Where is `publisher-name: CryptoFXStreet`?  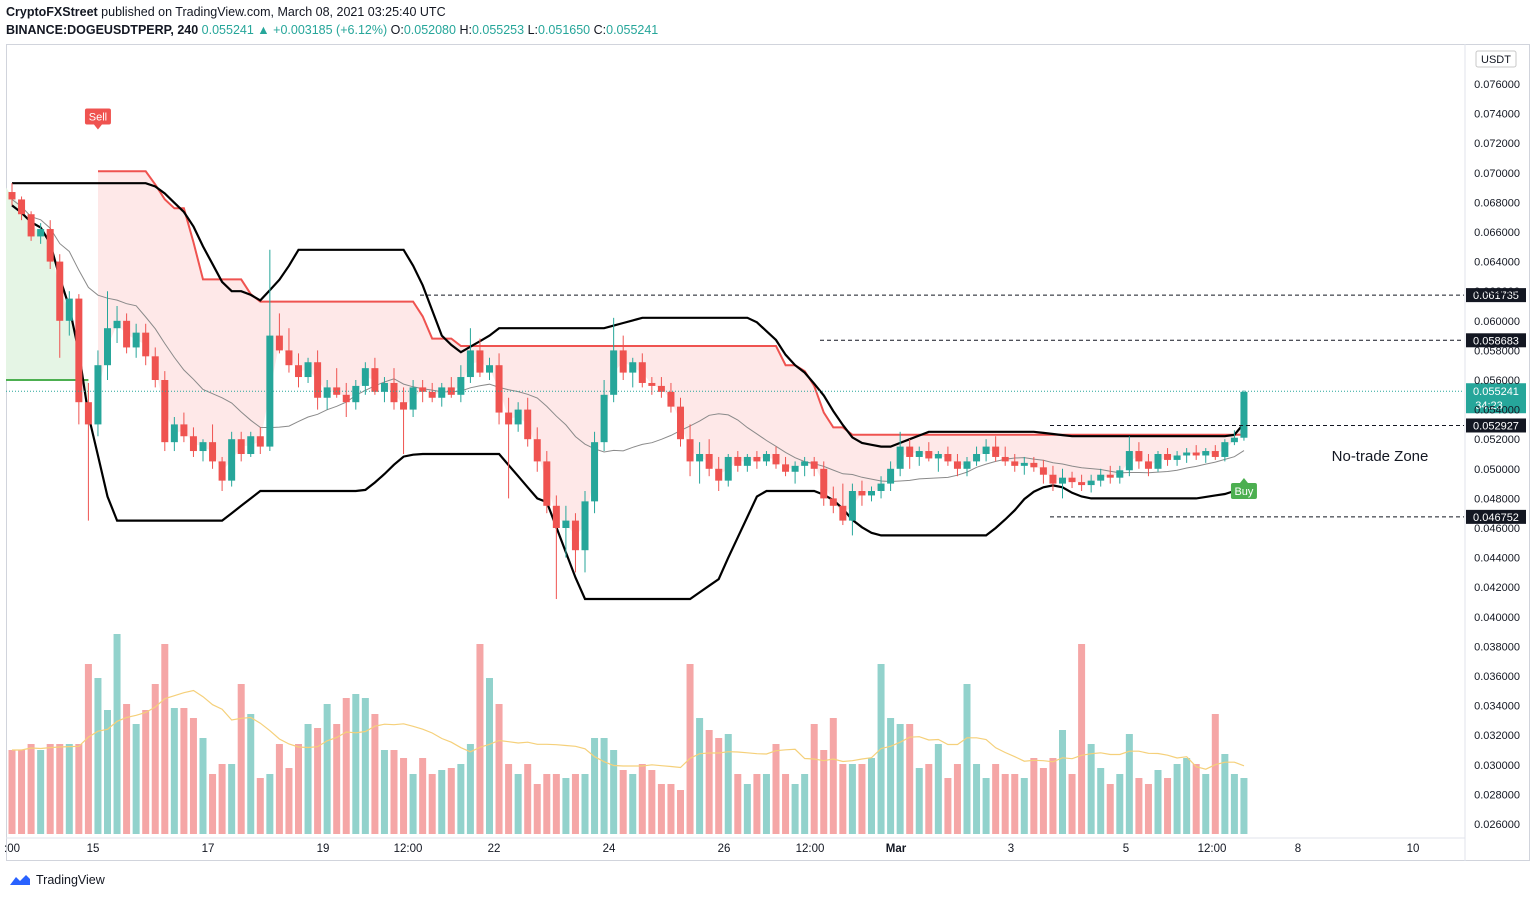 publisher-name: CryptoFXStreet is located at coordinates (52, 12).